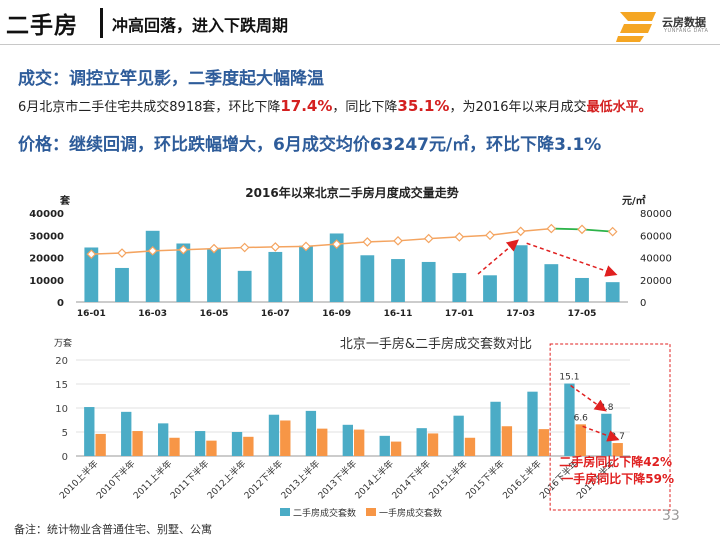 The image size is (720, 540). What do you see at coordinates (61, 361) in the screenshot?
I see `chart2-y-tick: 20` at bounding box center [61, 361].